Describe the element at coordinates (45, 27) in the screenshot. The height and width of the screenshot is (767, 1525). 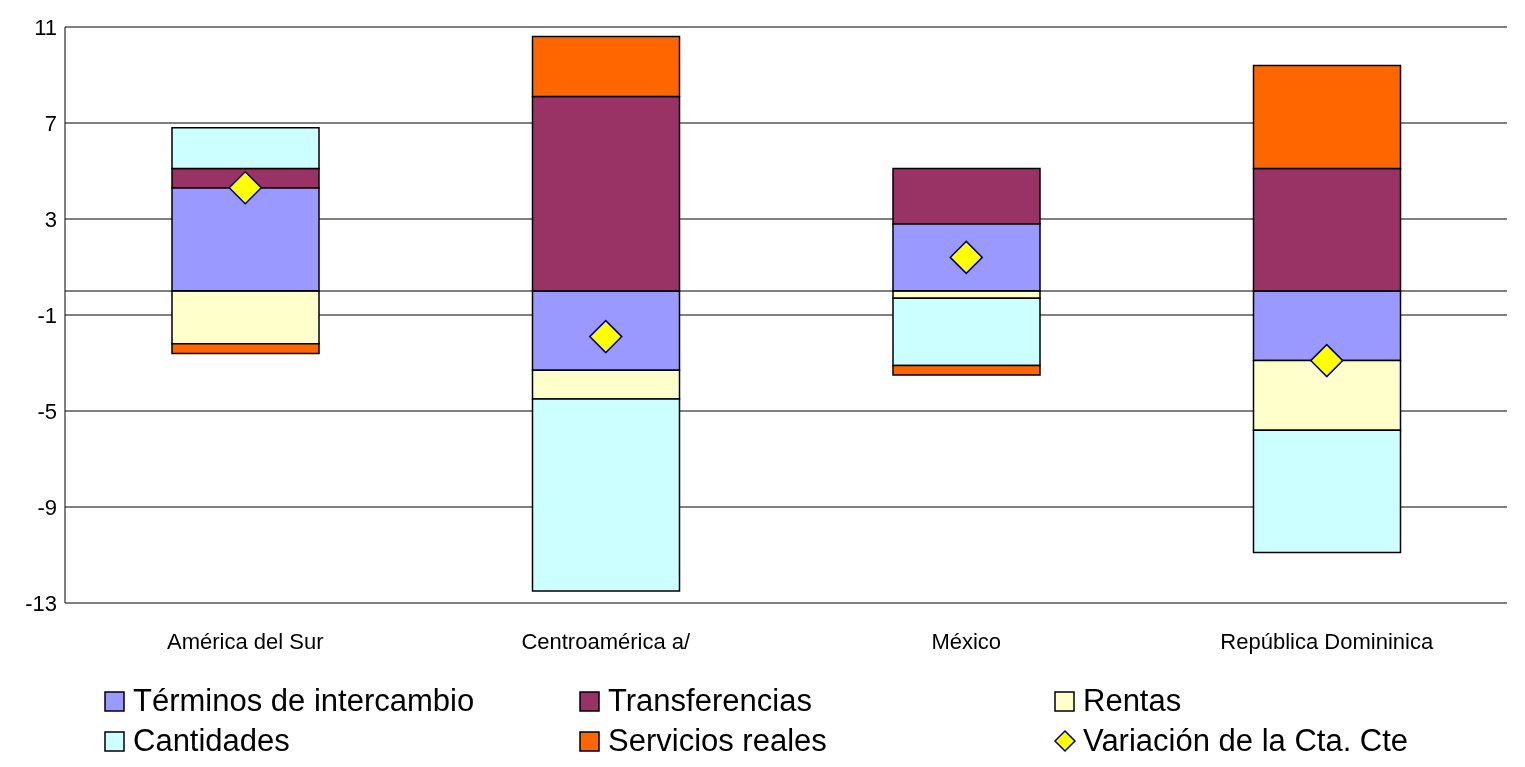
I see `y-tick-label: 11` at that location.